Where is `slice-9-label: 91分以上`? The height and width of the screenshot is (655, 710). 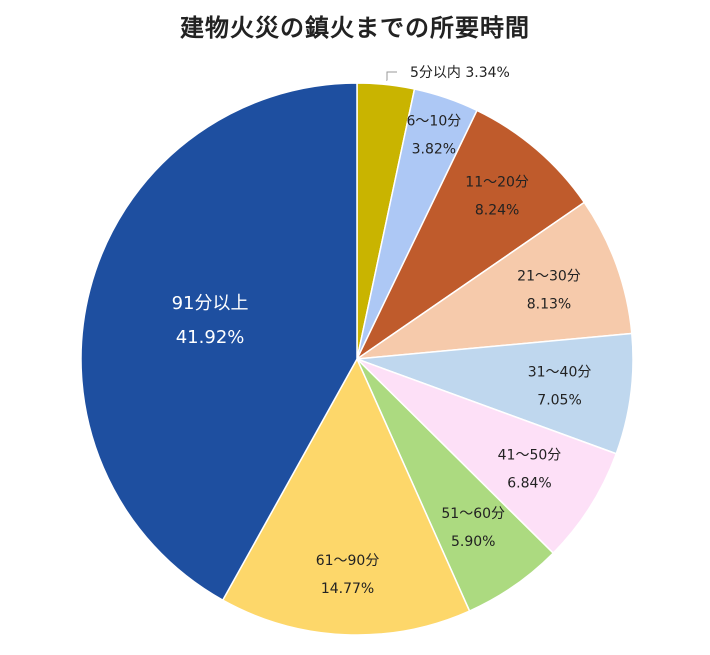
slice-9-label: 91分以上 is located at coordinates (210, 303).